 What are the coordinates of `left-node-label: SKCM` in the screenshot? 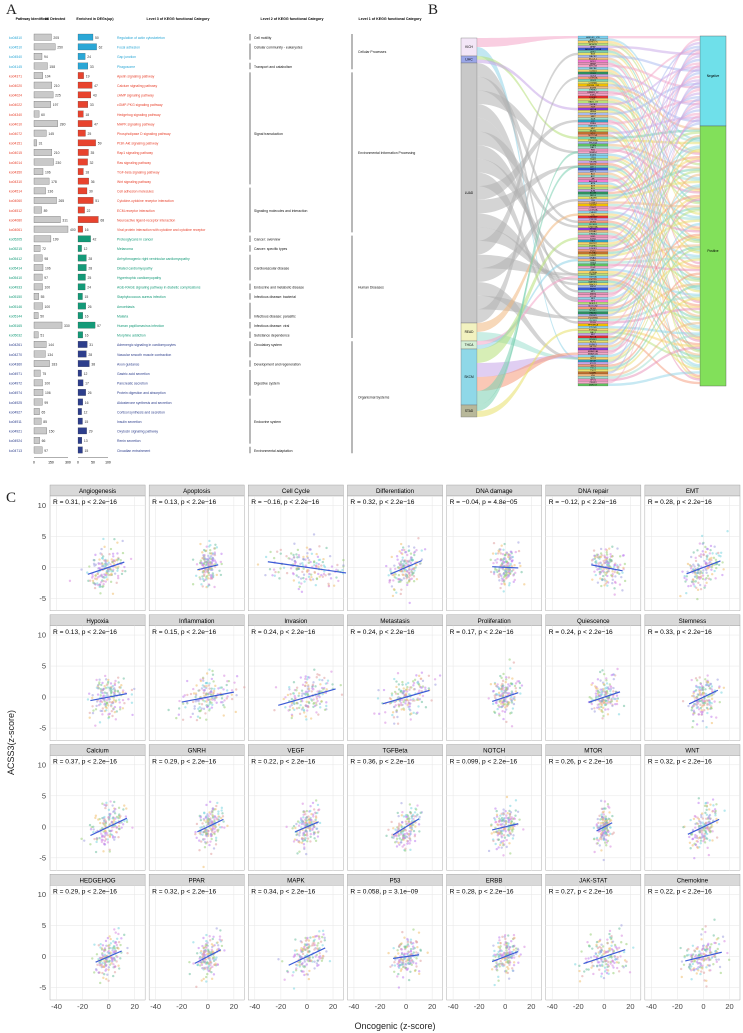 It's located at (469, 377).